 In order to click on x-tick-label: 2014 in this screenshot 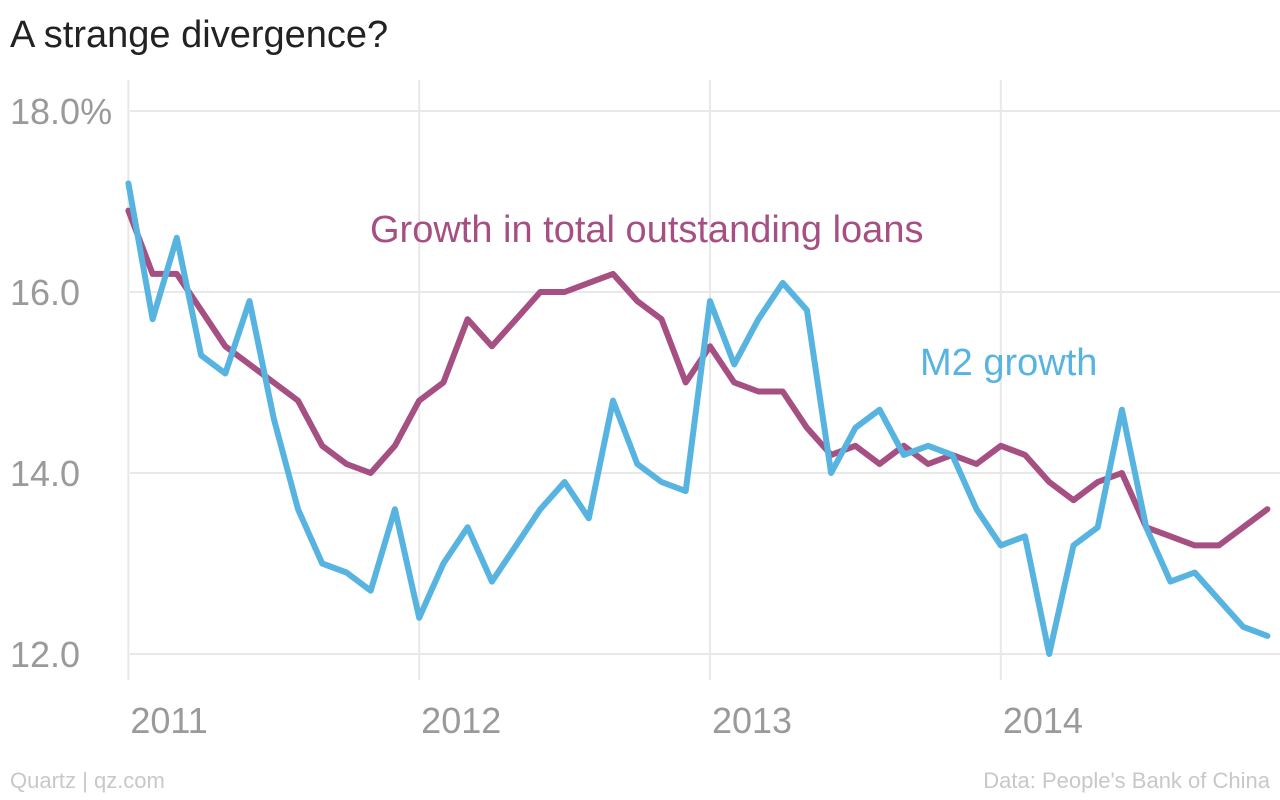, I will do `click(1043, 720)`.